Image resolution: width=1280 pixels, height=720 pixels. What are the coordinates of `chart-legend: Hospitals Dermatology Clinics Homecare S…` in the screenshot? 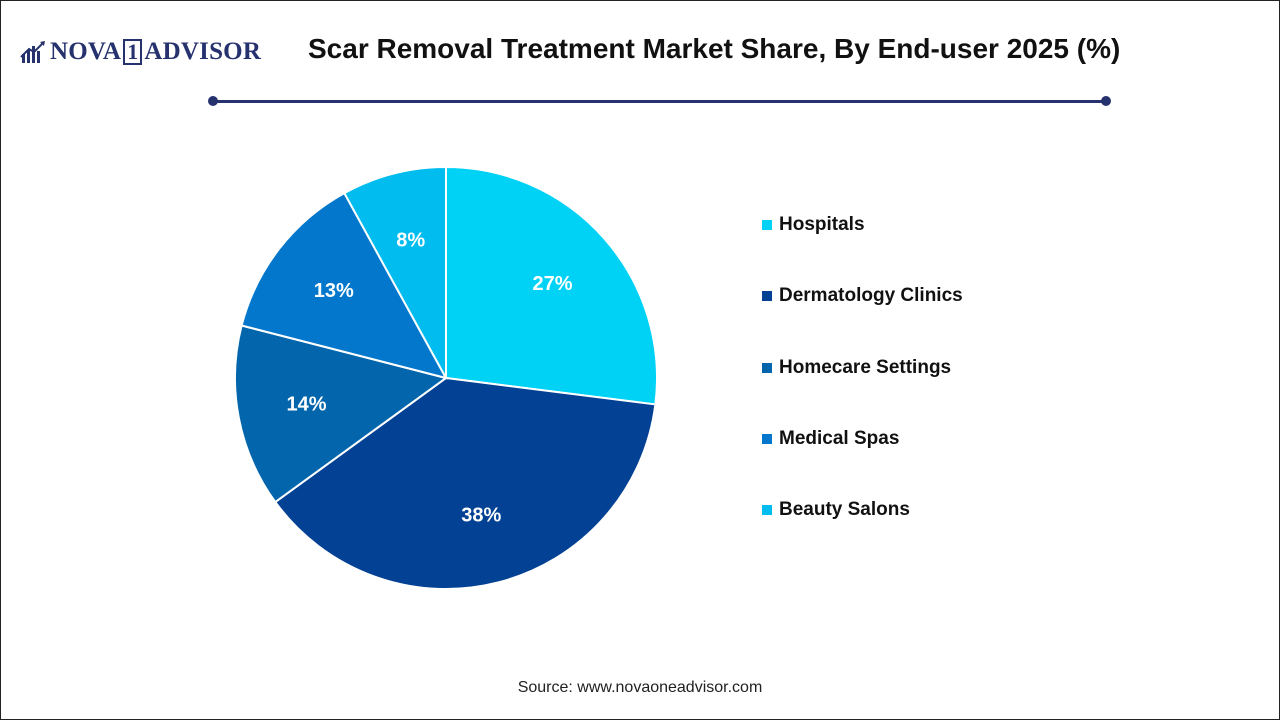 It's located at (862, 392).